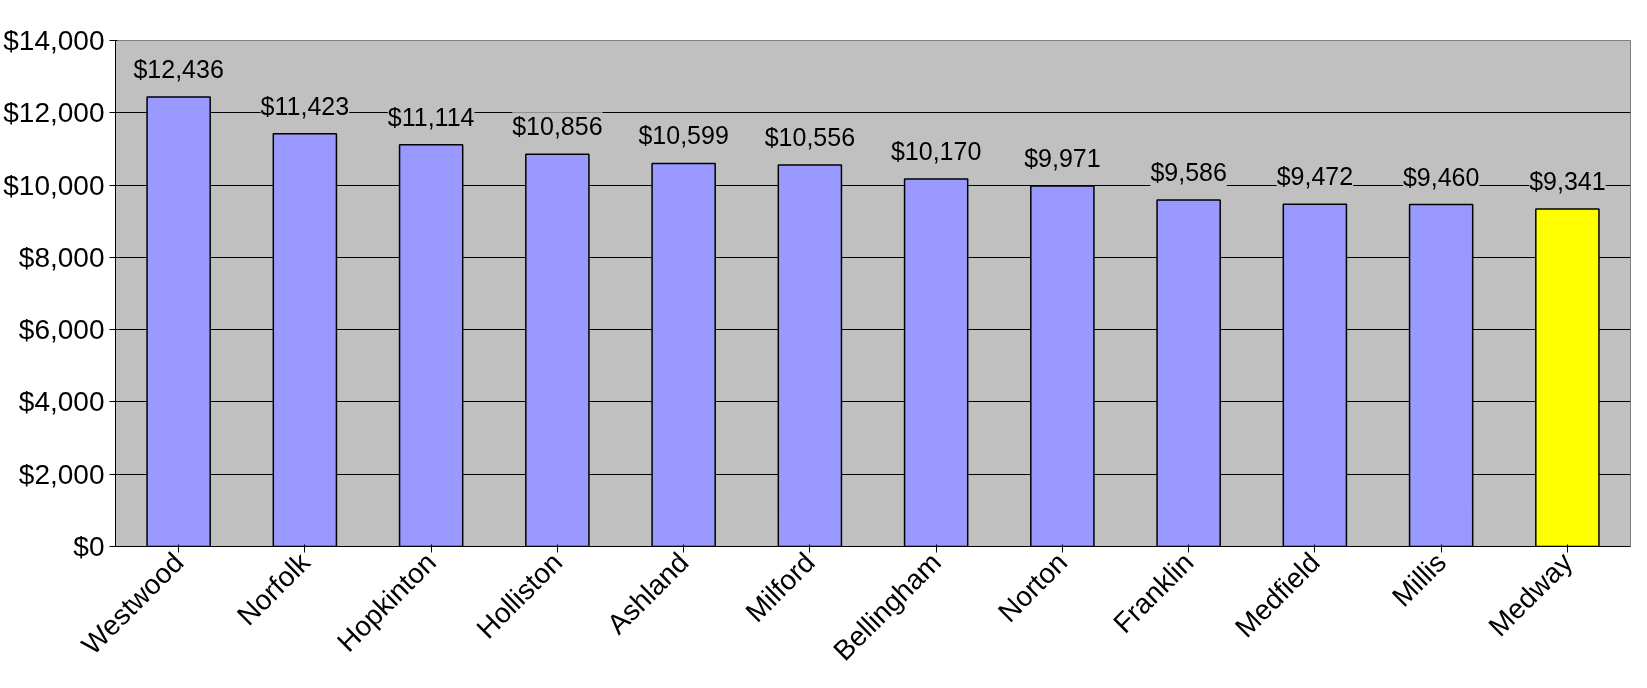 The height and width of the screenshot is (688, 1647). I want to click on data-label: $10,856, so click(557, 126).